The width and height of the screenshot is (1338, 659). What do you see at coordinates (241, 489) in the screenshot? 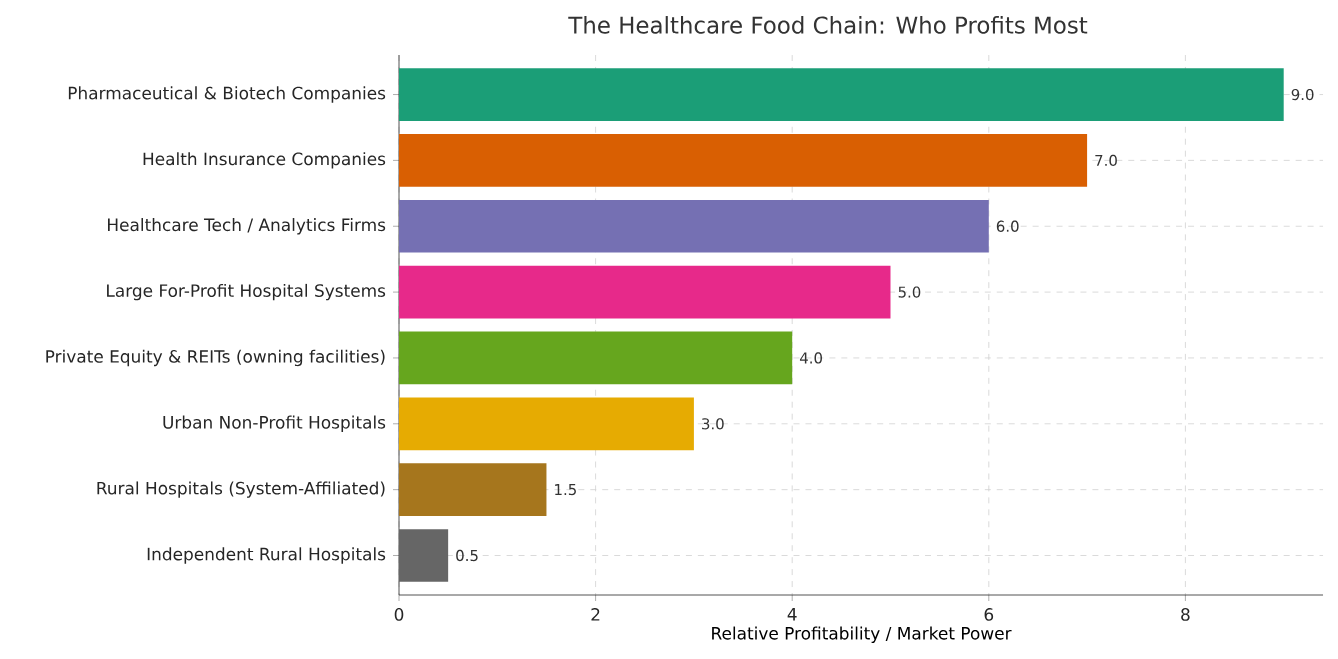
I see `y-tick-label: Rural Hospitals (System-Affiliated)` at bounding box center [241, 489].